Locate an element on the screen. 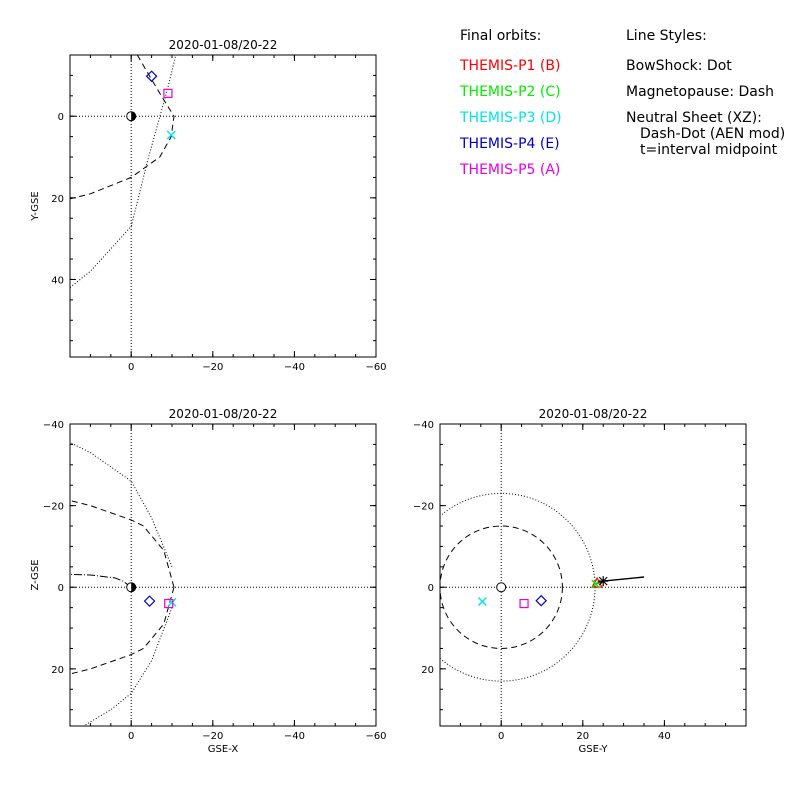 This screenshot has width=800, height=800. magnetopause-line is located at coordinates (122, 127).